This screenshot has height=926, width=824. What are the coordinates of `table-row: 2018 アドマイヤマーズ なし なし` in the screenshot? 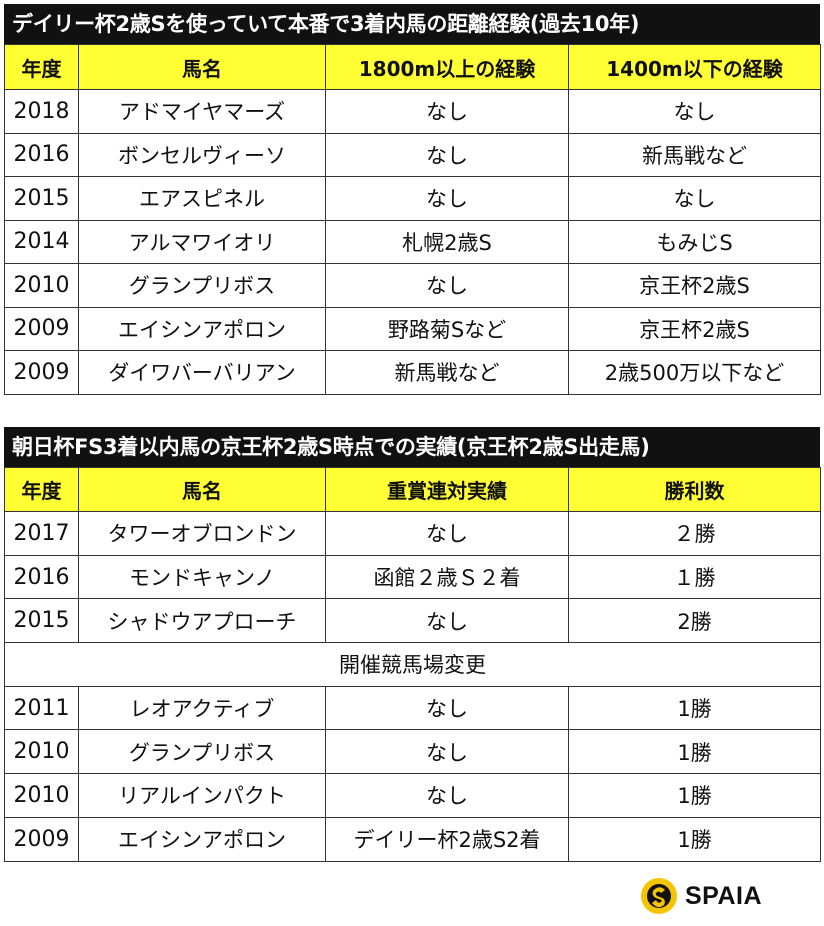 It's located at (412, 111).